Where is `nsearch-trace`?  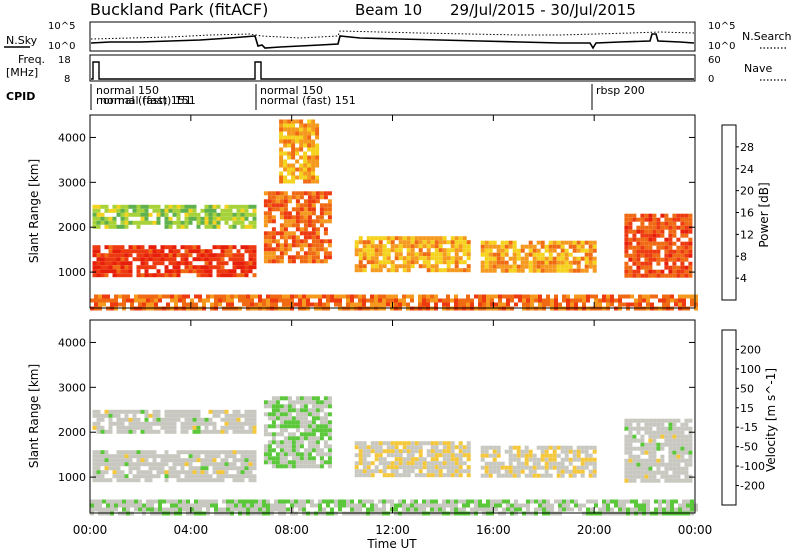 nsearch-trace is located at coordinates (392, 35).